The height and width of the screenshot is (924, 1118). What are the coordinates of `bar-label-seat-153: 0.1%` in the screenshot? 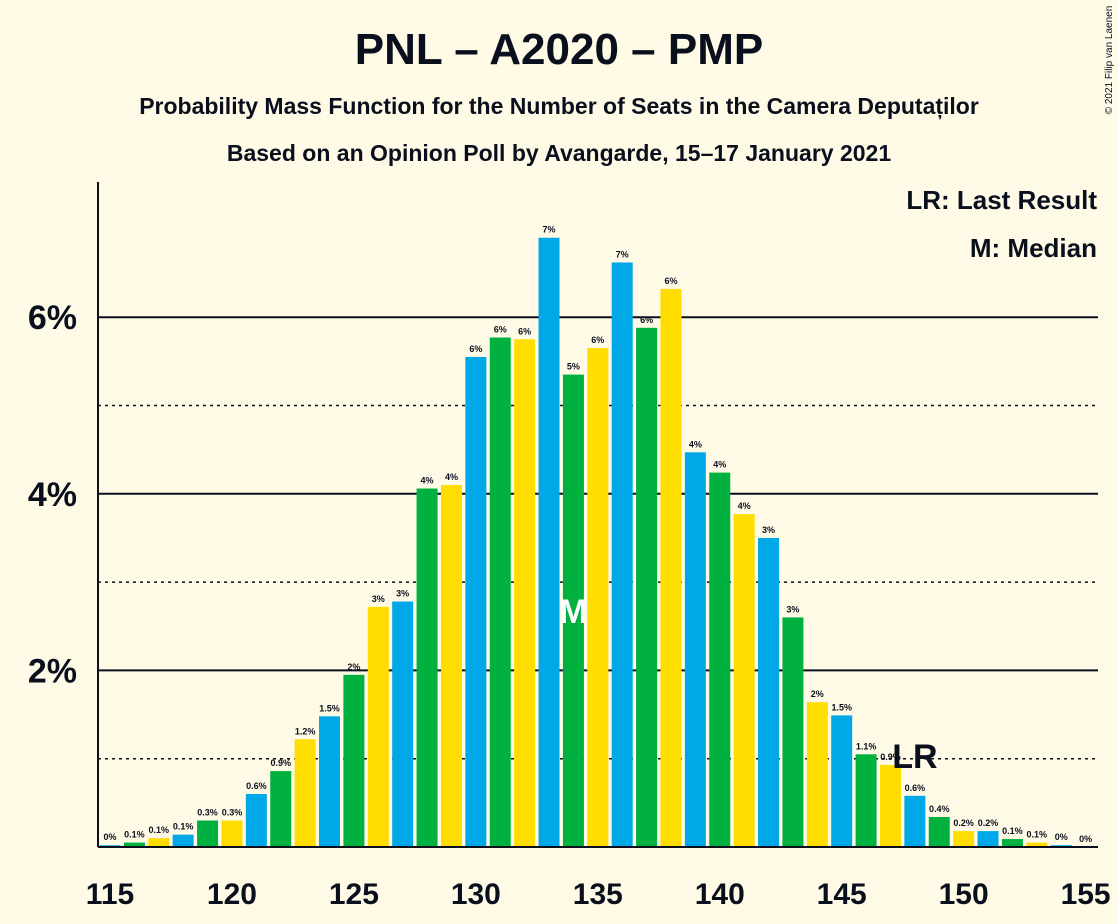 It's located at (1037, 835).